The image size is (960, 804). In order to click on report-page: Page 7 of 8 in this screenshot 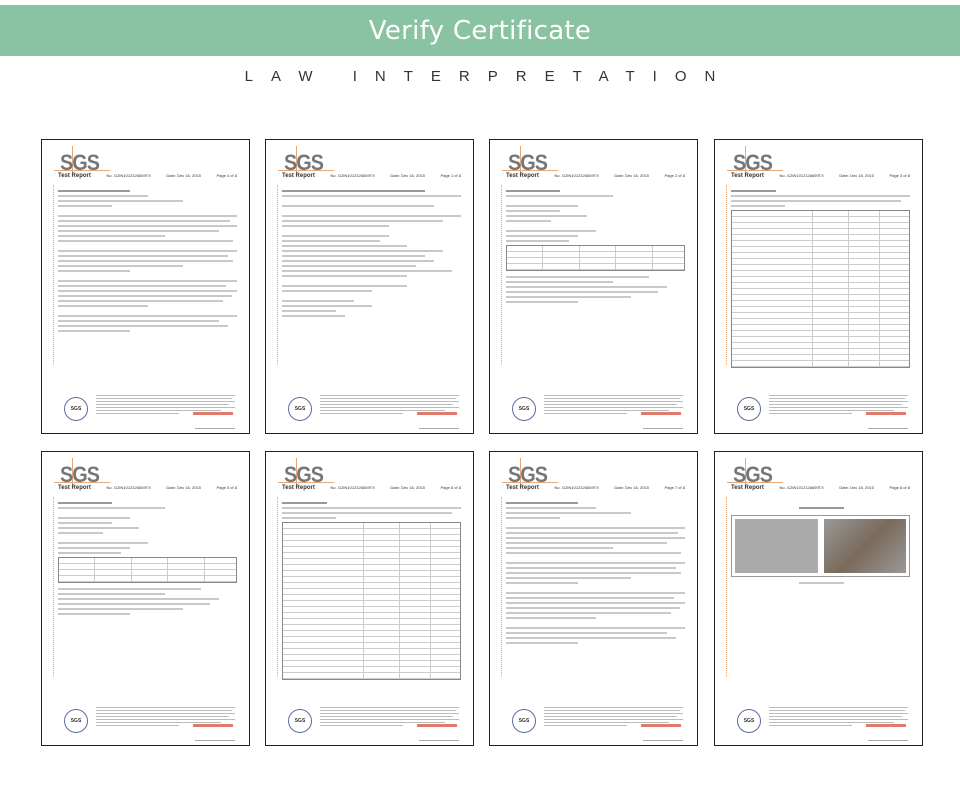, I will do `click(674, 487)`.